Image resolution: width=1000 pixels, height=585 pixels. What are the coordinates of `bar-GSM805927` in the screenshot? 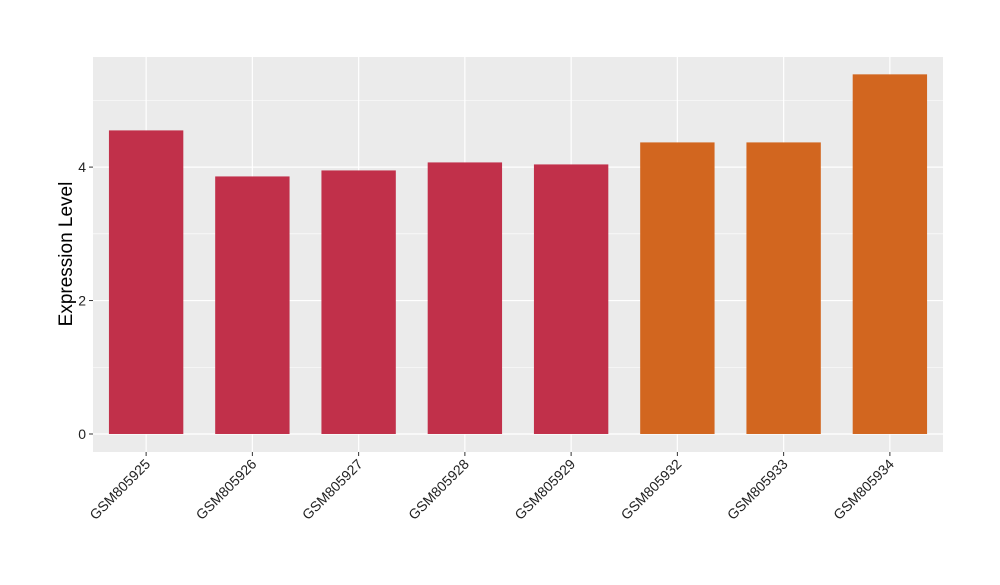 It's located at (358, 302).